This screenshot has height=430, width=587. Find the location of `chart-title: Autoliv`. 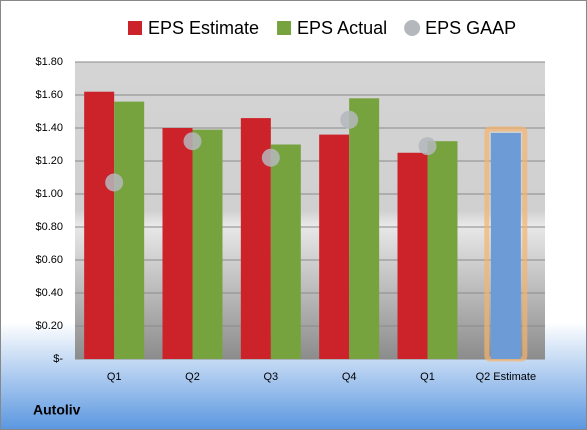

chart-title: Autoliv is located at coordinates (57, 410).